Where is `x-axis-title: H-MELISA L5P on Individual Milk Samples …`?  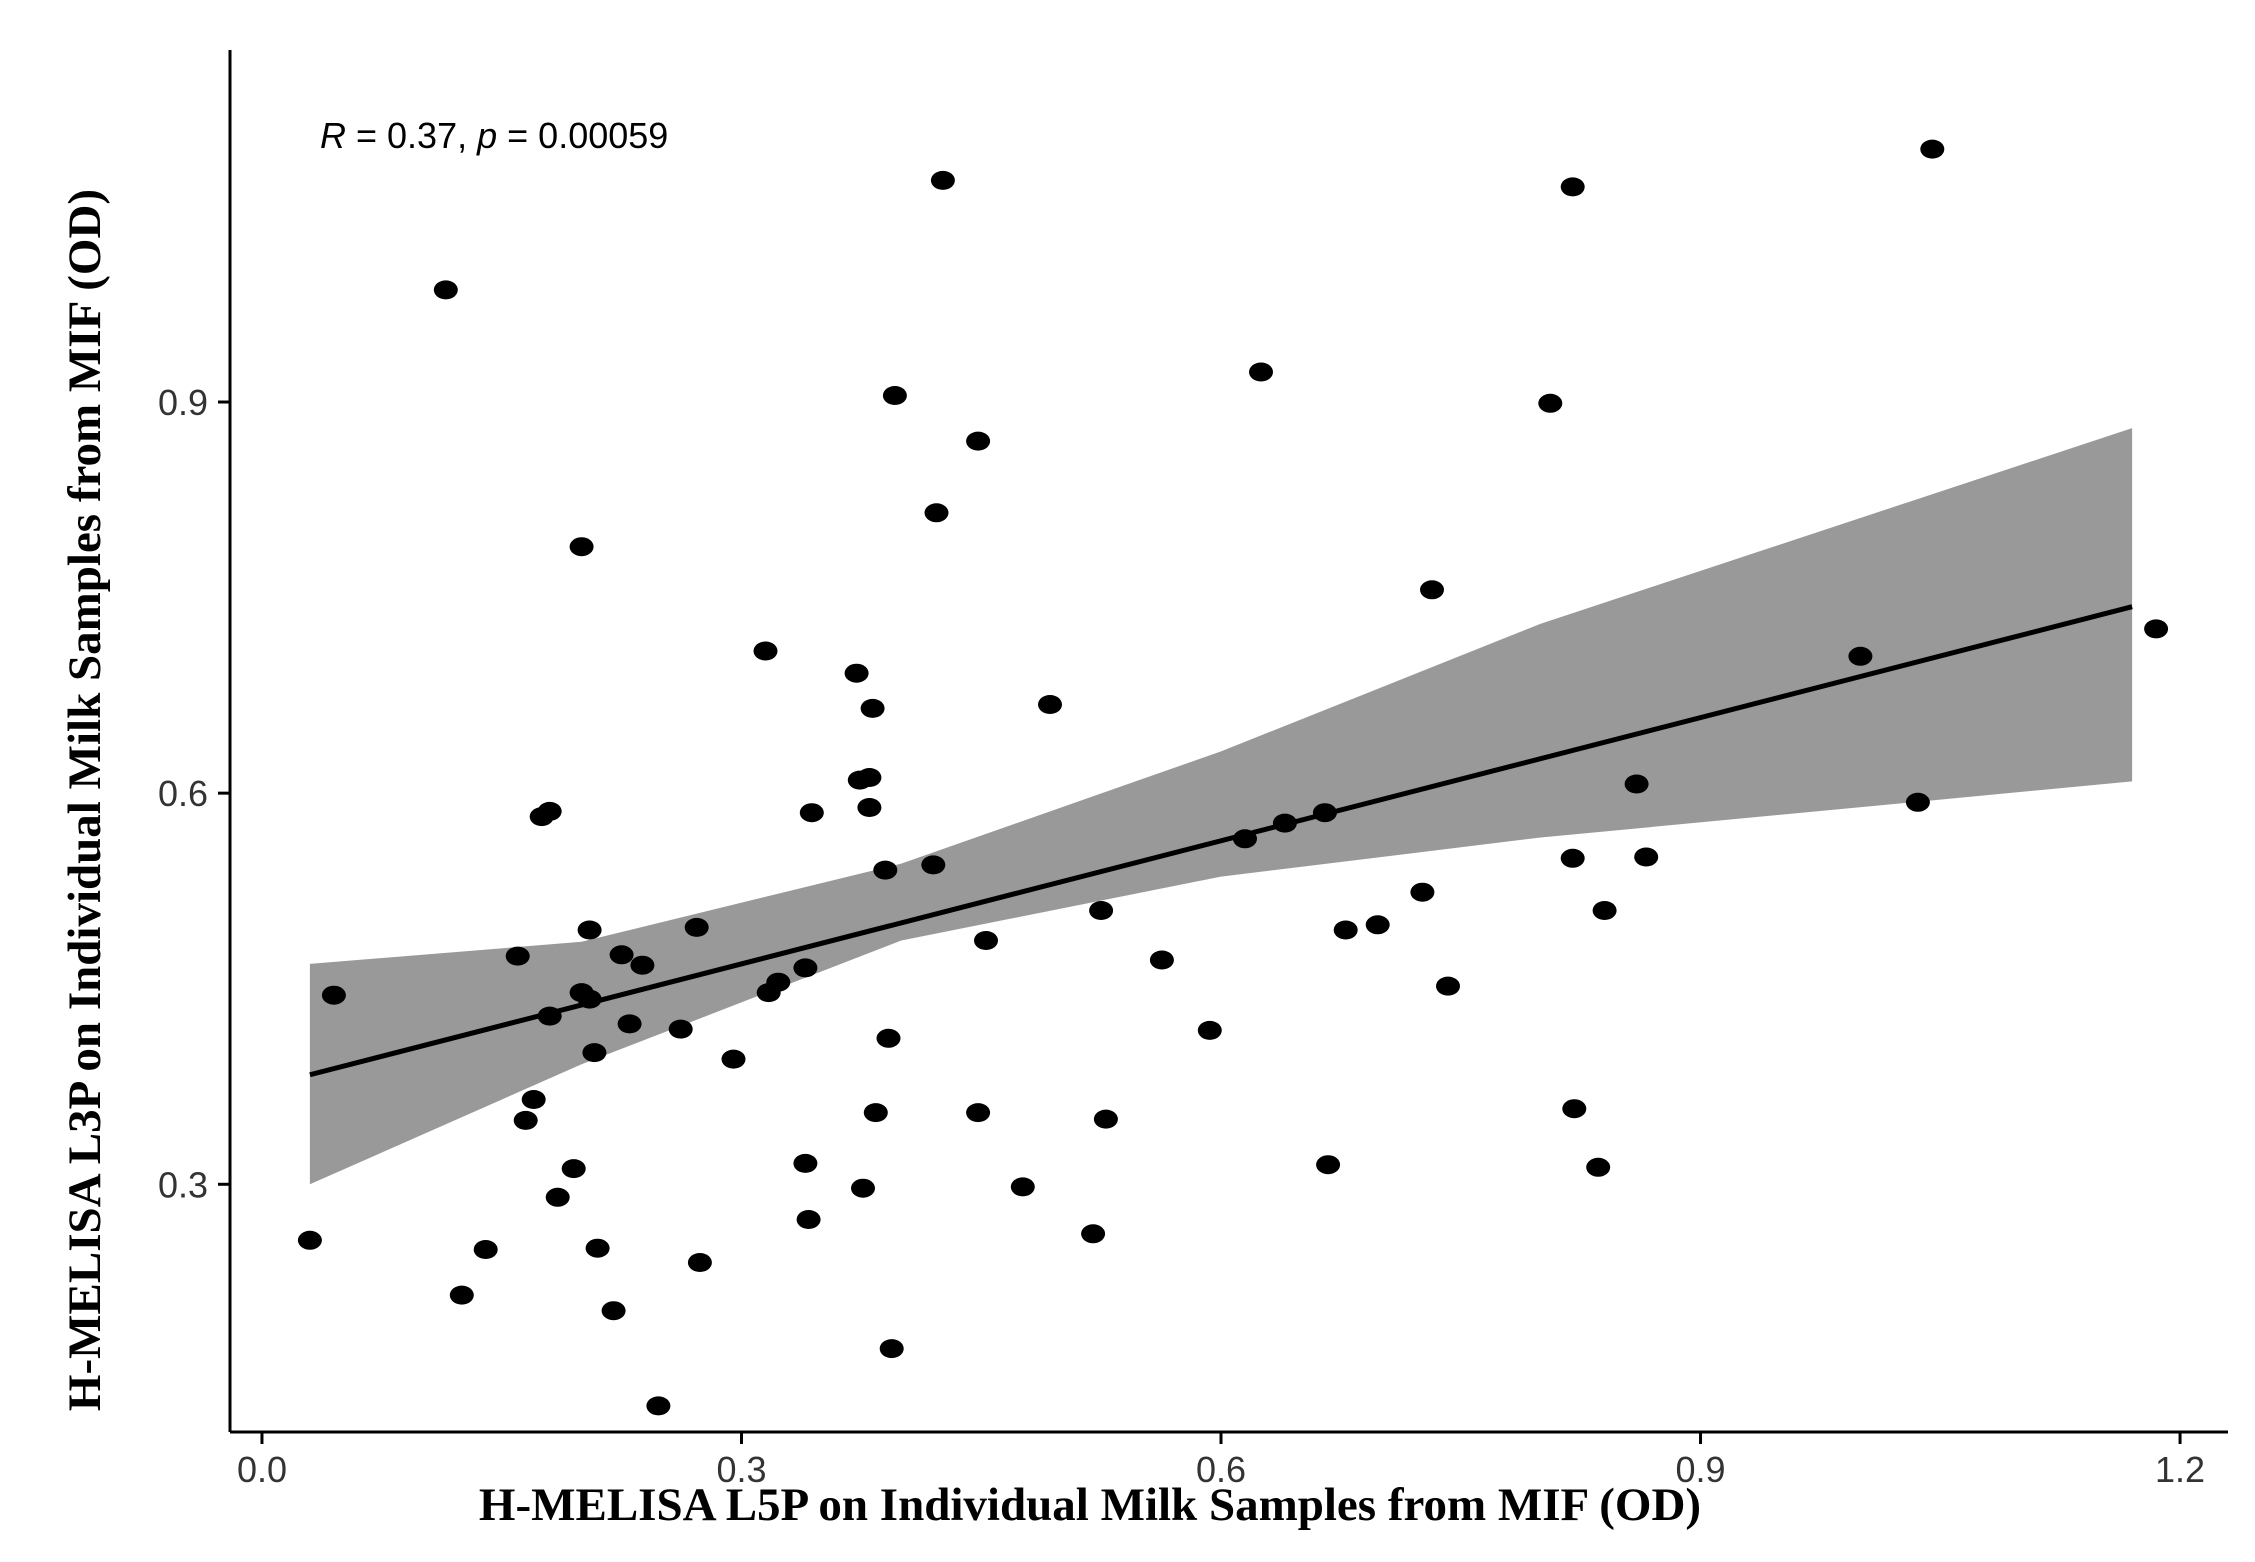 x-axis-title: H-MELISA L5P on Individual Milk Samples … is located at coordinates (1090, 1505).